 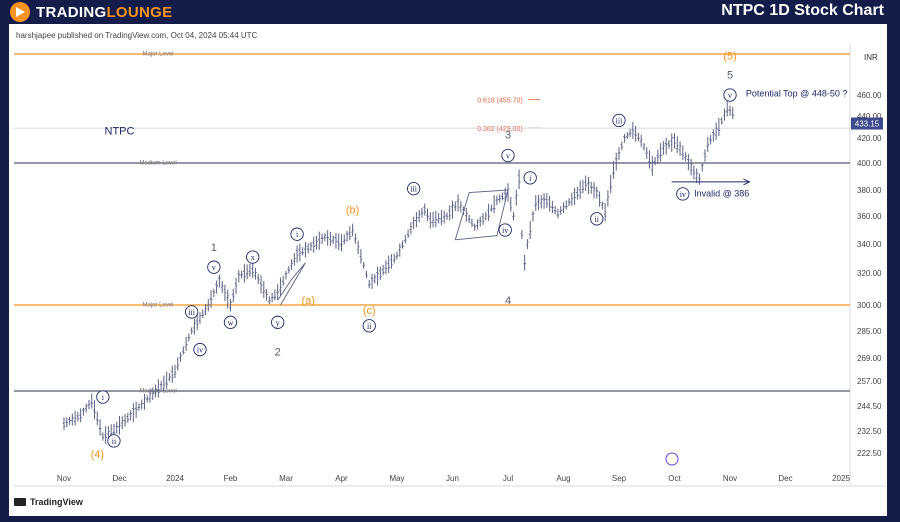 I want to click on x-tick-label: Sep, so click(x=619, y=478).